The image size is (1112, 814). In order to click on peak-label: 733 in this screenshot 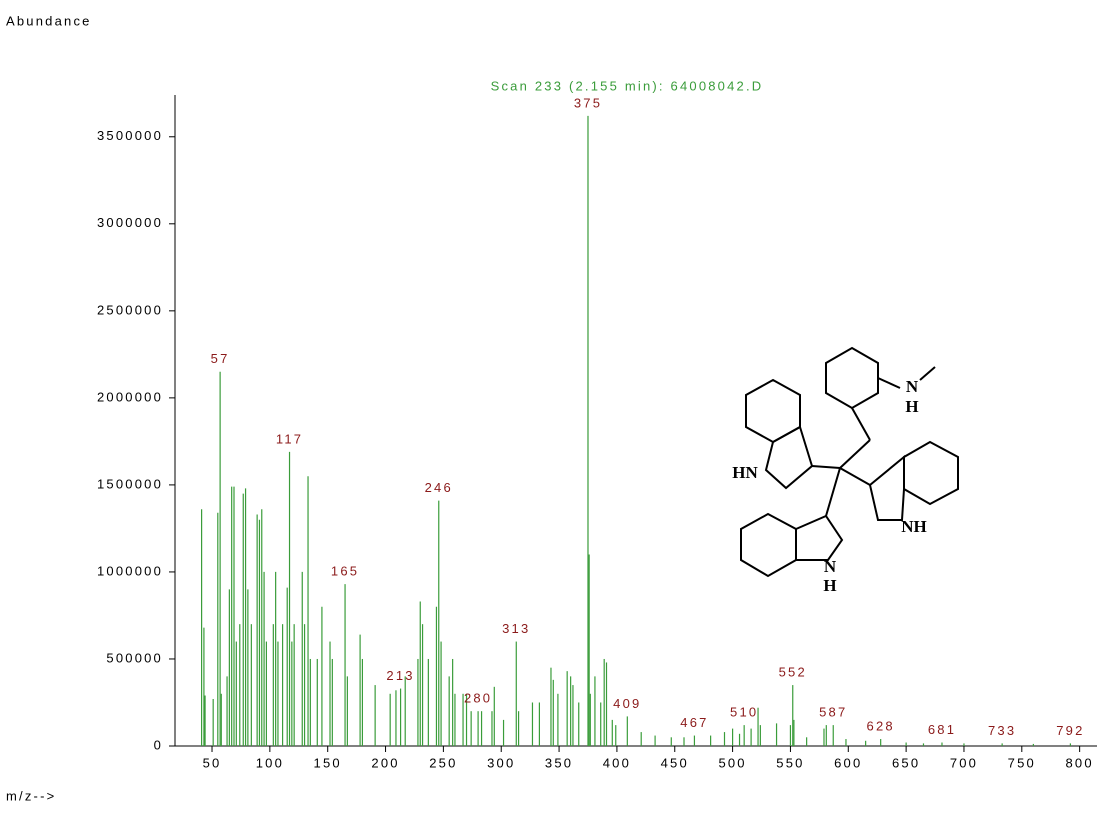, I will do `click(1002, 730)`.